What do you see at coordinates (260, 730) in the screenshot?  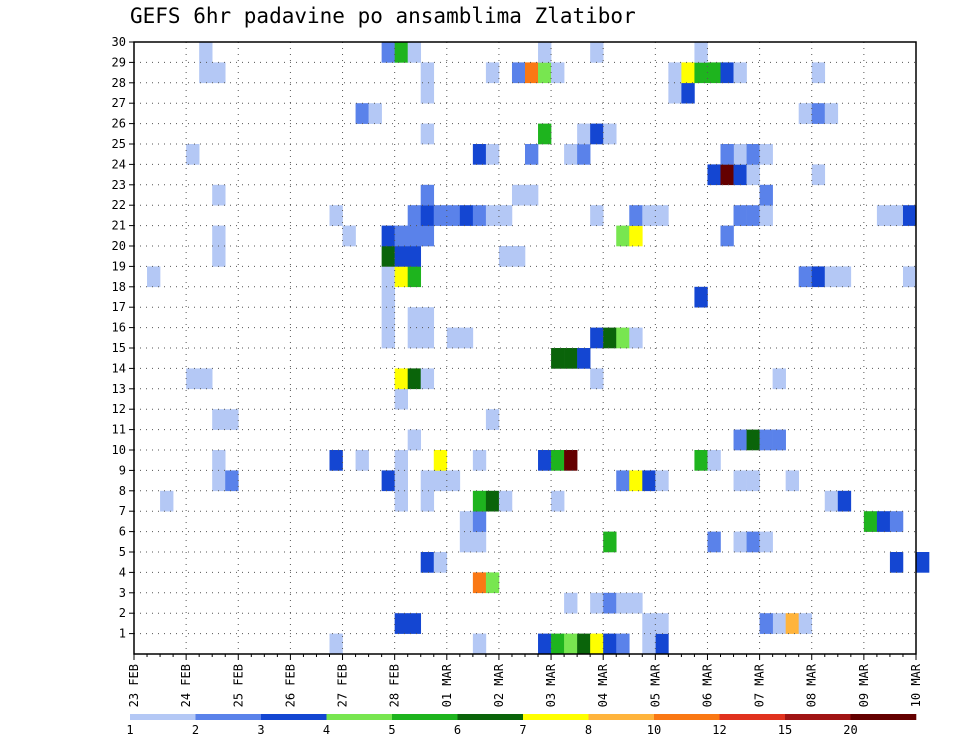 I see `colorbar-label: 3` at bounding box center [260, 730].